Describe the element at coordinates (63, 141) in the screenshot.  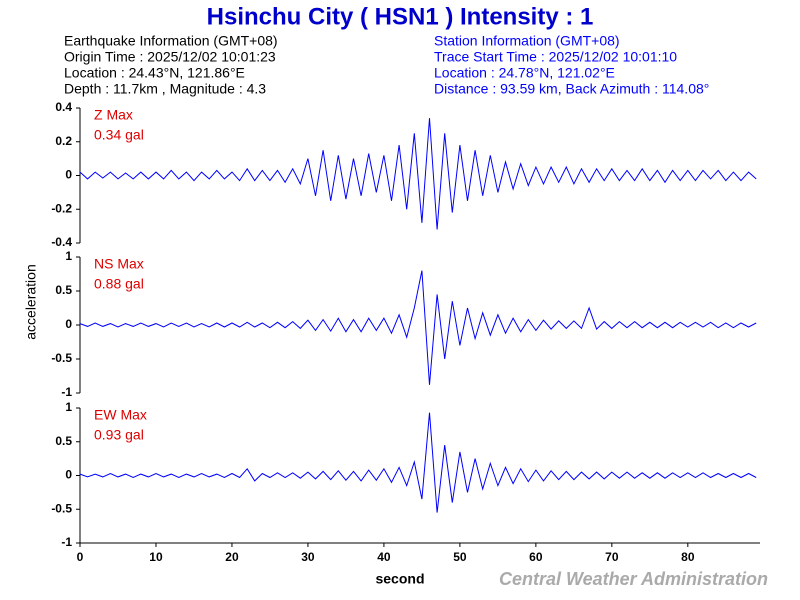
I see `y-tick-label: 0.2` at that location.